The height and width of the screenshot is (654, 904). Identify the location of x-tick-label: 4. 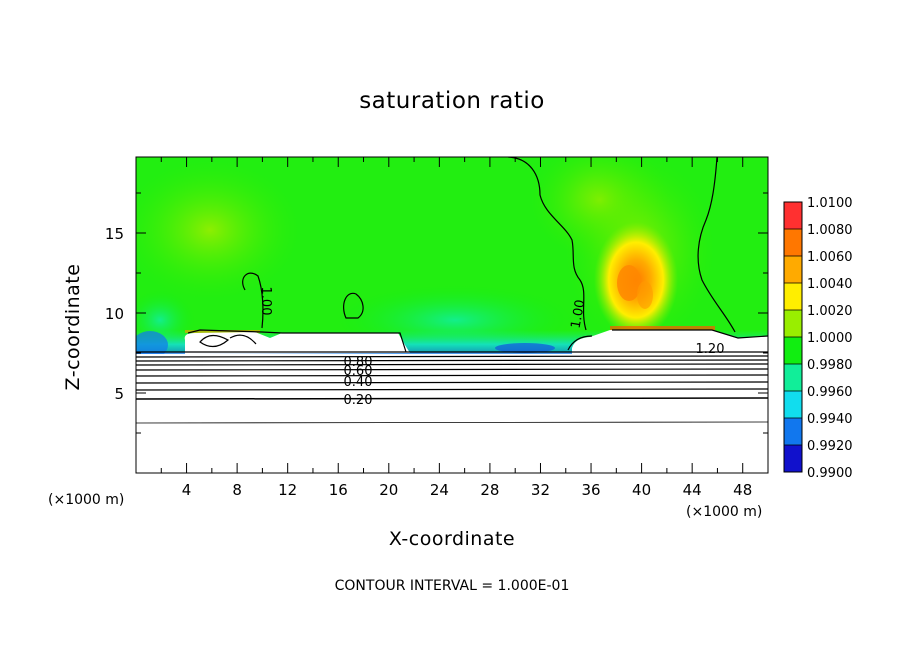
(187, 490).